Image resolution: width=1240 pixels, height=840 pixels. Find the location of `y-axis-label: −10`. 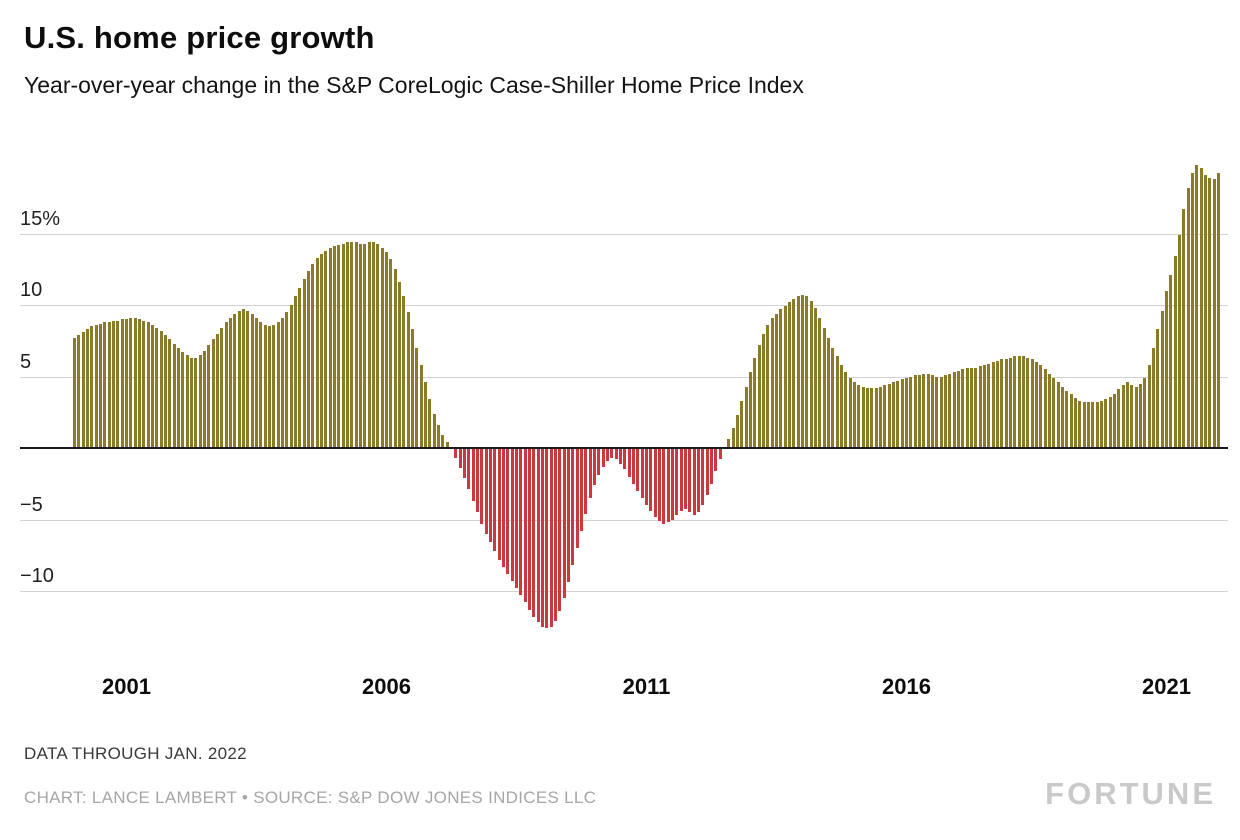

y-axis-label: −10 is located at coordinates (37, 576).